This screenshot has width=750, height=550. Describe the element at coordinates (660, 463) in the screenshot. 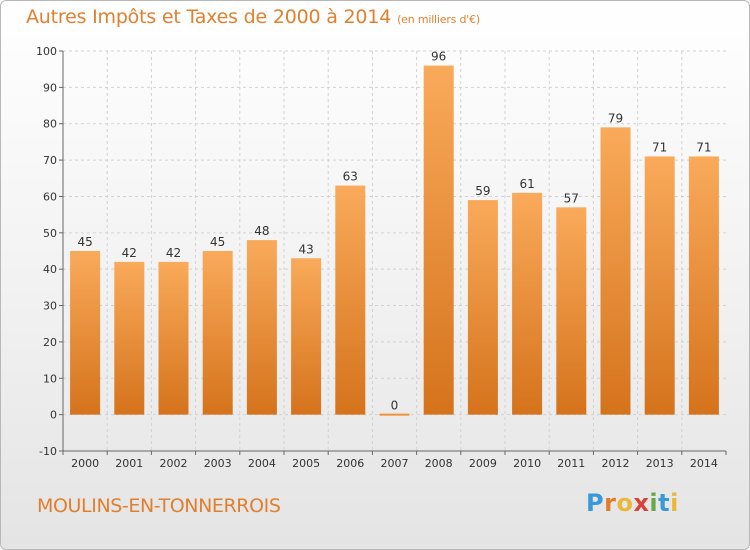

I see `x-tick-label: 2013` at that location.